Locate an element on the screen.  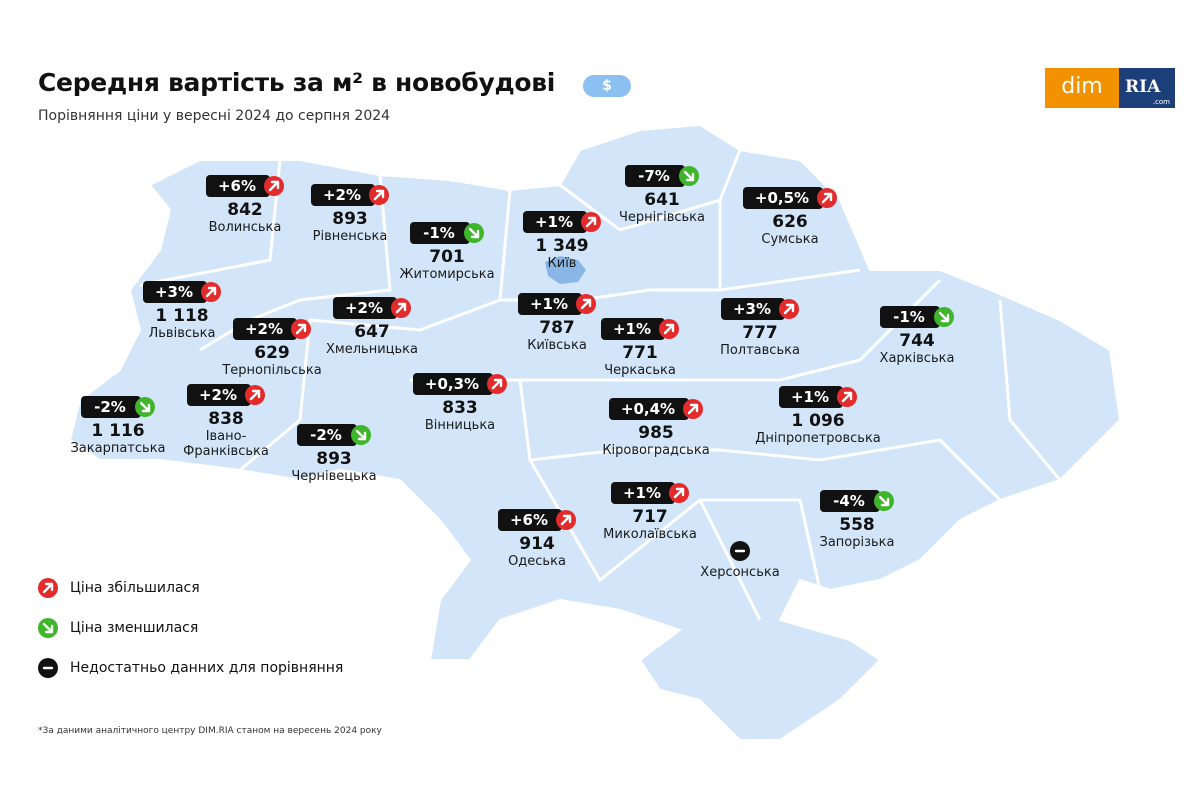
region-label: +2% 838 Івано- Франківська is located at coordinates (226, 421).